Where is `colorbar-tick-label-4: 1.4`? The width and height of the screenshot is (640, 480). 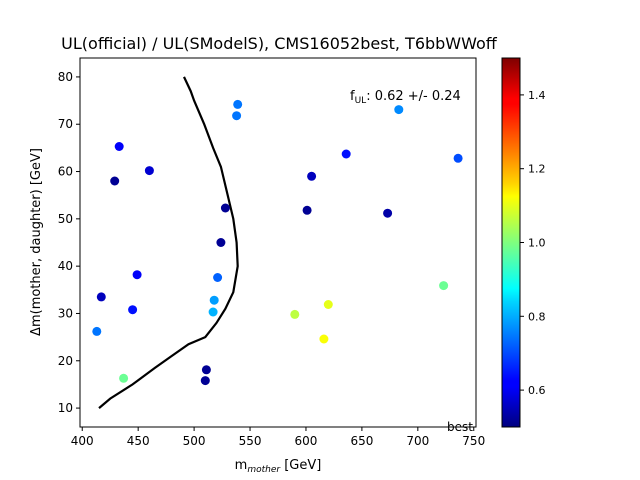 colorbar-tick-label-4: 1.4 is located at coordinates (537, 95).